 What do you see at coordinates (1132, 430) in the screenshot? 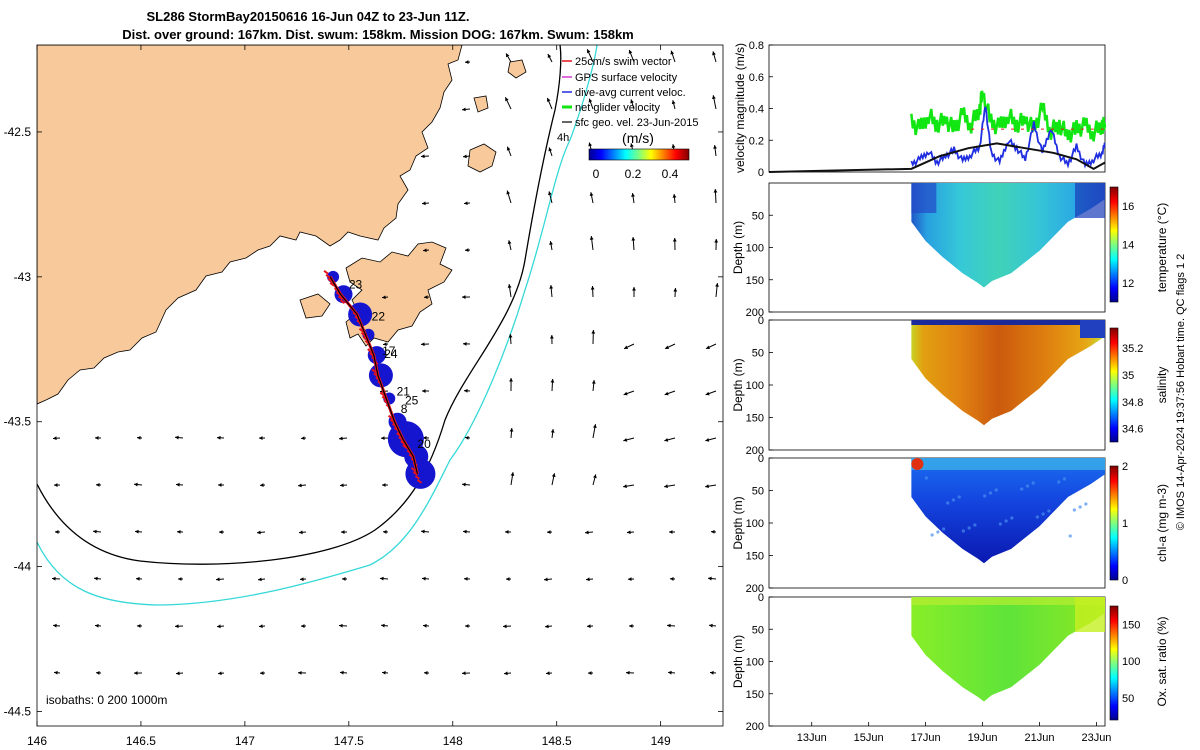
I see `colorbar-tick-label: 34.6` at bounding box center [1132, 430].